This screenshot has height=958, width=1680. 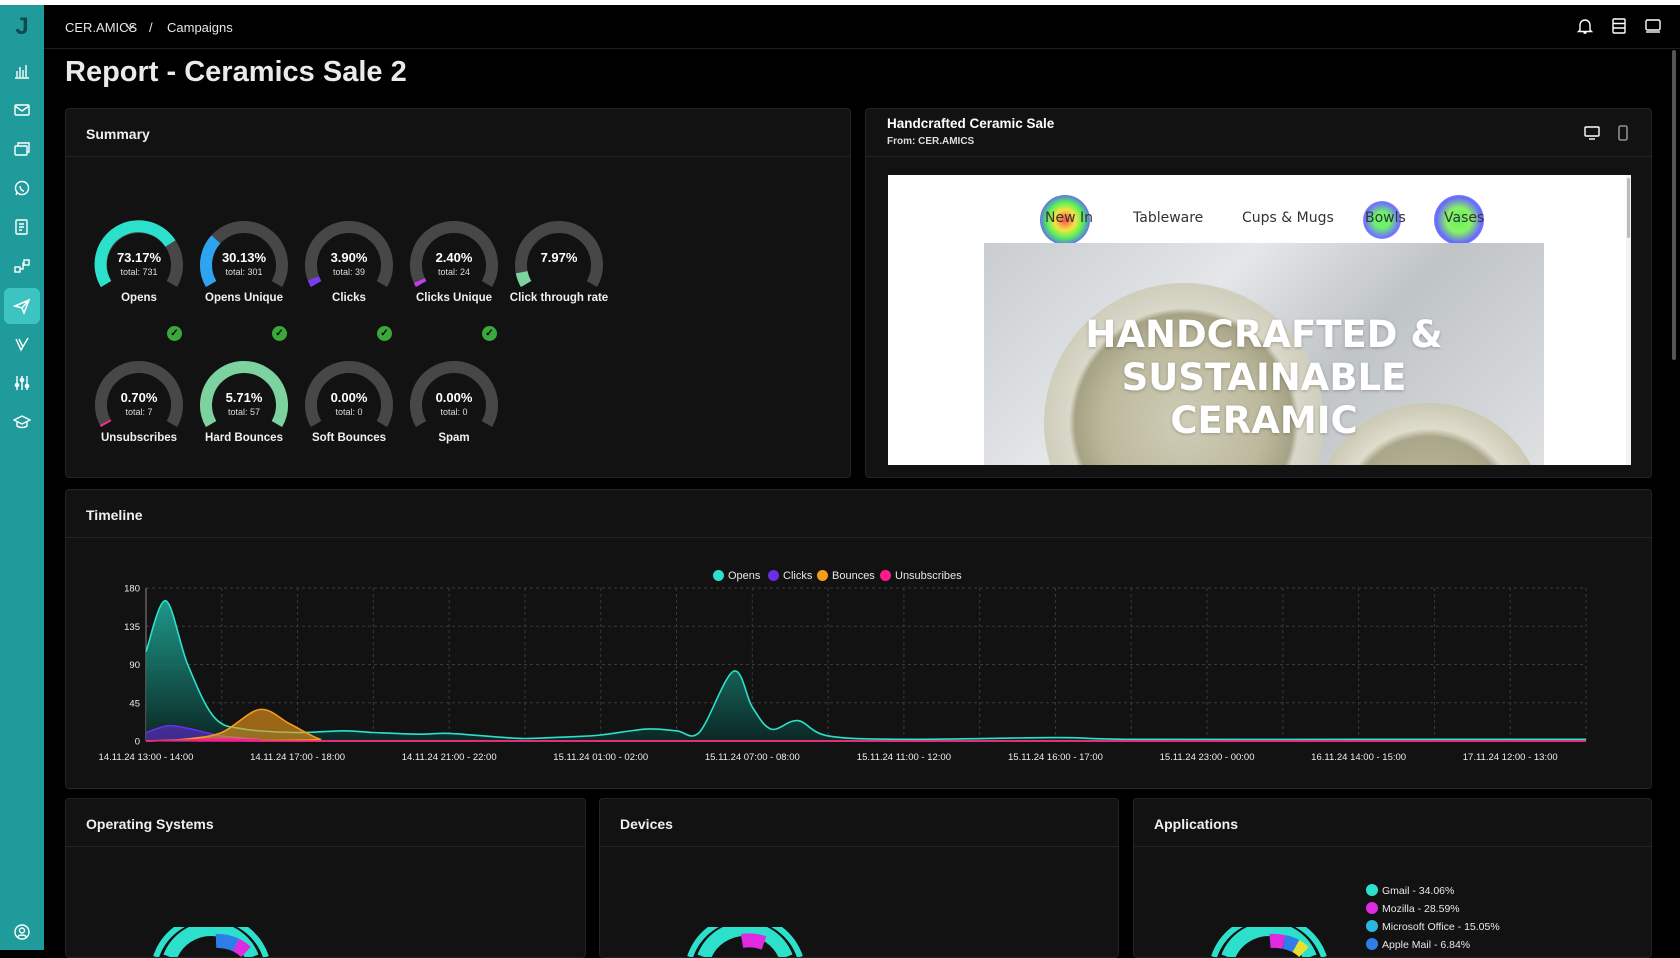 What do you see at coordinates (114, 515) in the screenshot?
I see `timeline-title: Timeline` at bounding box center [114, 515].